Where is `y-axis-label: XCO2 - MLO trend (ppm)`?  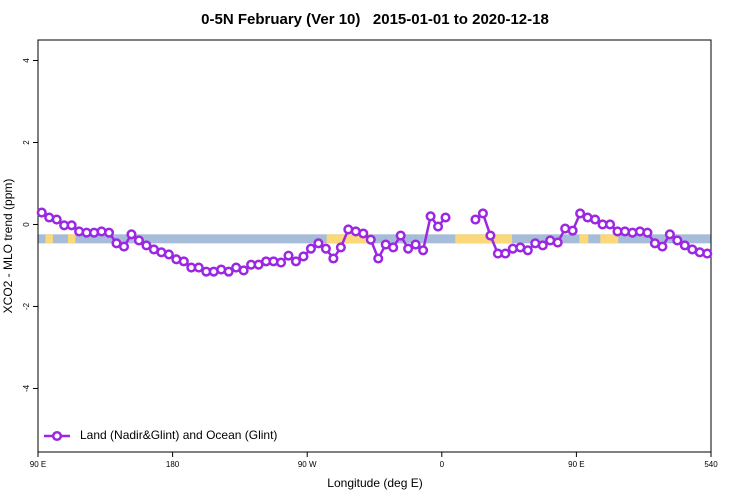 y-axis-label: XCO2 - MLO trend (ppm) is located at coordinates (8, 246).